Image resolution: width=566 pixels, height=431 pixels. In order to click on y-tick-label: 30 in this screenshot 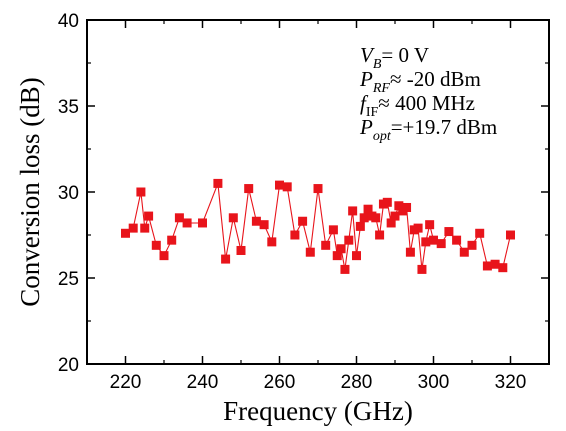, I will do `click(68, 193)`.